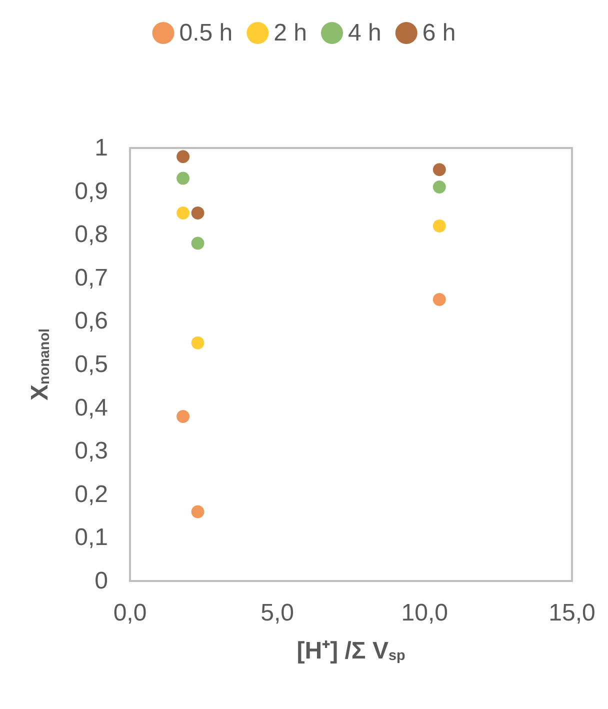  What do you see at coordinates (101, 148) in the screenshot?
I see `y-tick-label: 1` at bounding box center [101, 148].